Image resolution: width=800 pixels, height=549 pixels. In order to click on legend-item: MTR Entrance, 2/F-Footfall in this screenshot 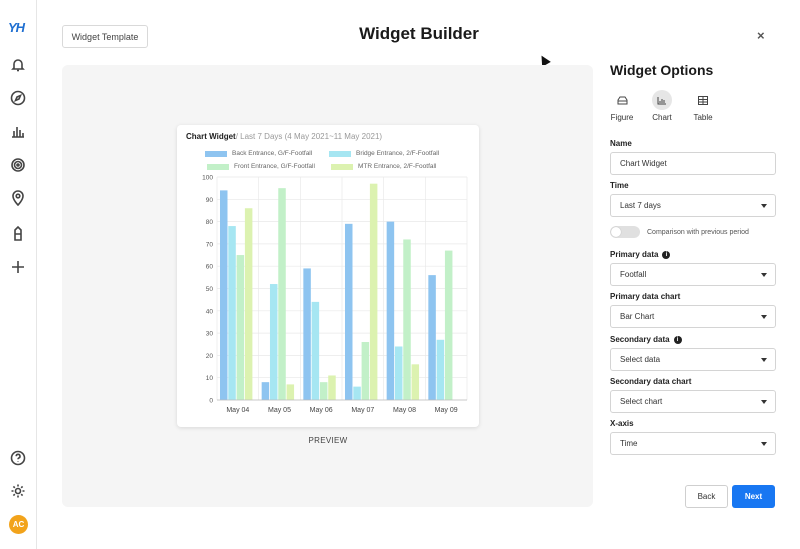, I will do `click(383, 166)`.